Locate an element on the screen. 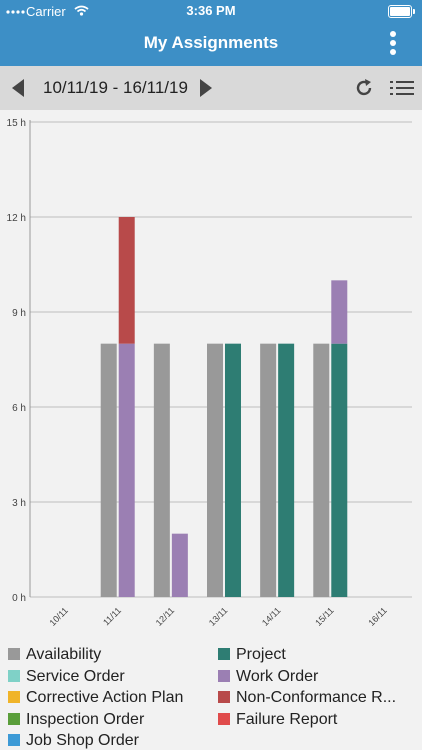 The width and height of the screenshot is (422, 750). y-tick-label: 0 h is located at coordinates (19, 598).